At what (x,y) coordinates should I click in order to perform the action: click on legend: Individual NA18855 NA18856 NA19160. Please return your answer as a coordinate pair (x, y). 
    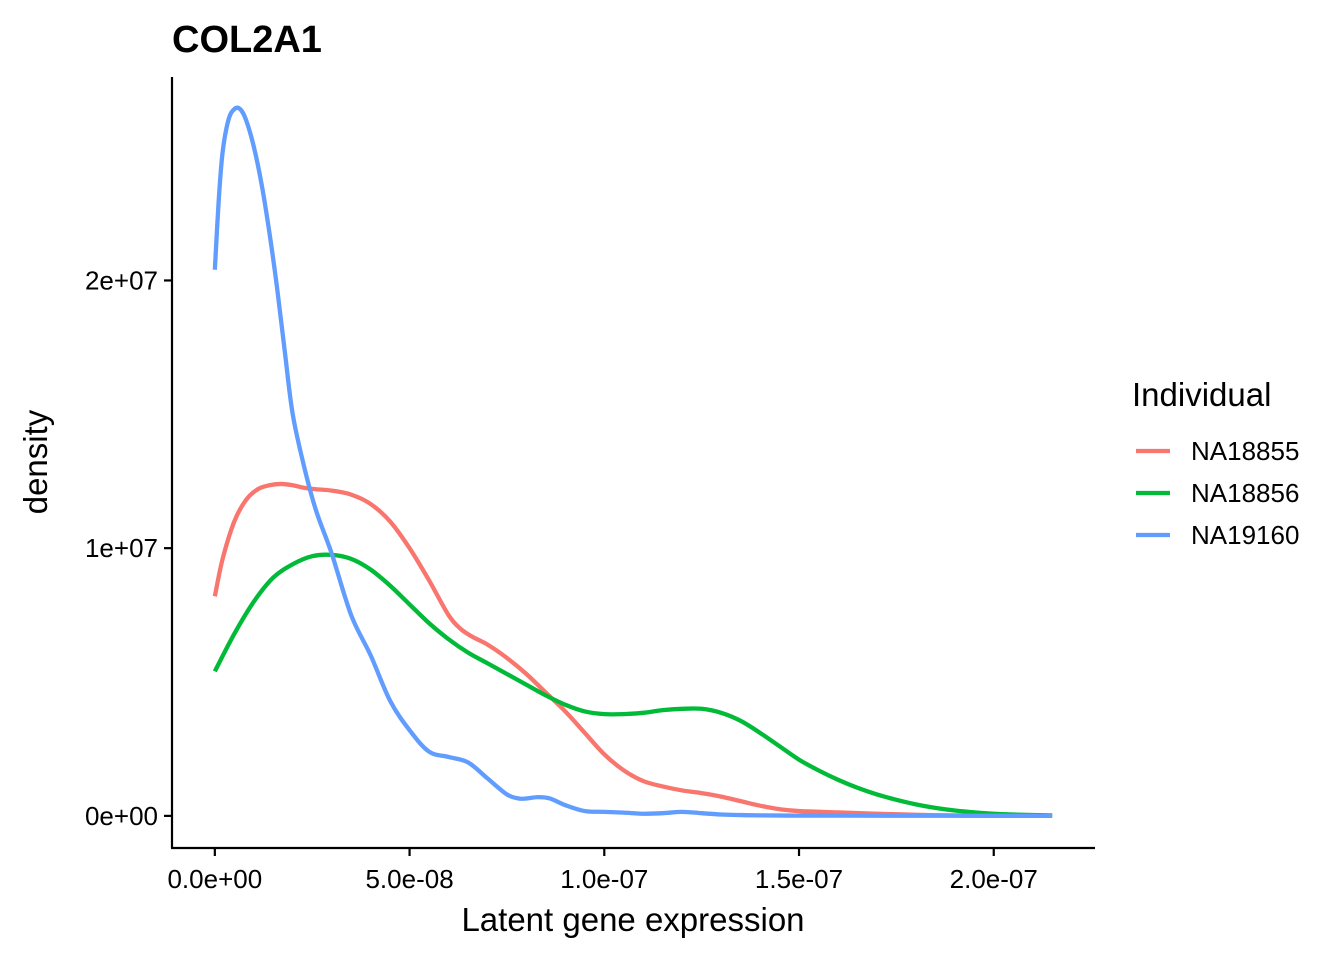
    Looking at the image, I should click on (1215, 463).